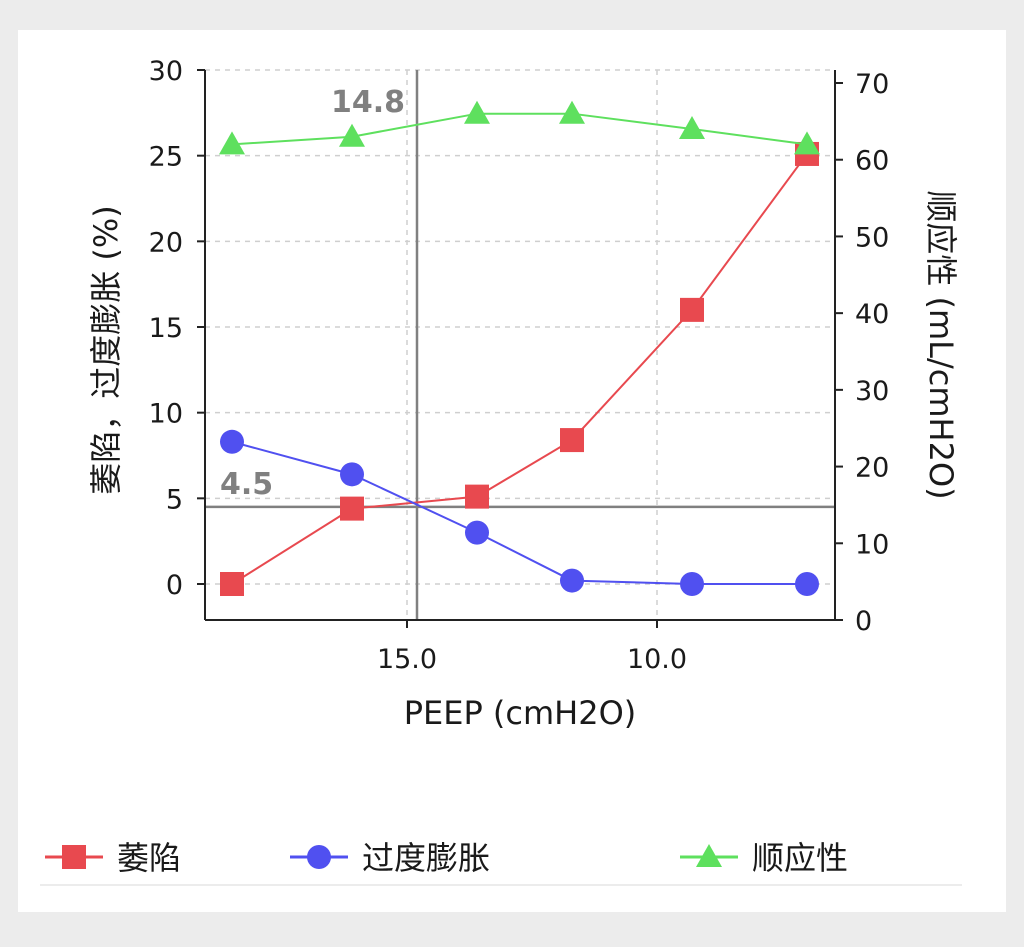 The width and height of the screenshot is (1024, 947). What do you see at coordinates (872, 468) in the screenshot?
I see `right-tick-label: 20` at bounding box center [872, 468].